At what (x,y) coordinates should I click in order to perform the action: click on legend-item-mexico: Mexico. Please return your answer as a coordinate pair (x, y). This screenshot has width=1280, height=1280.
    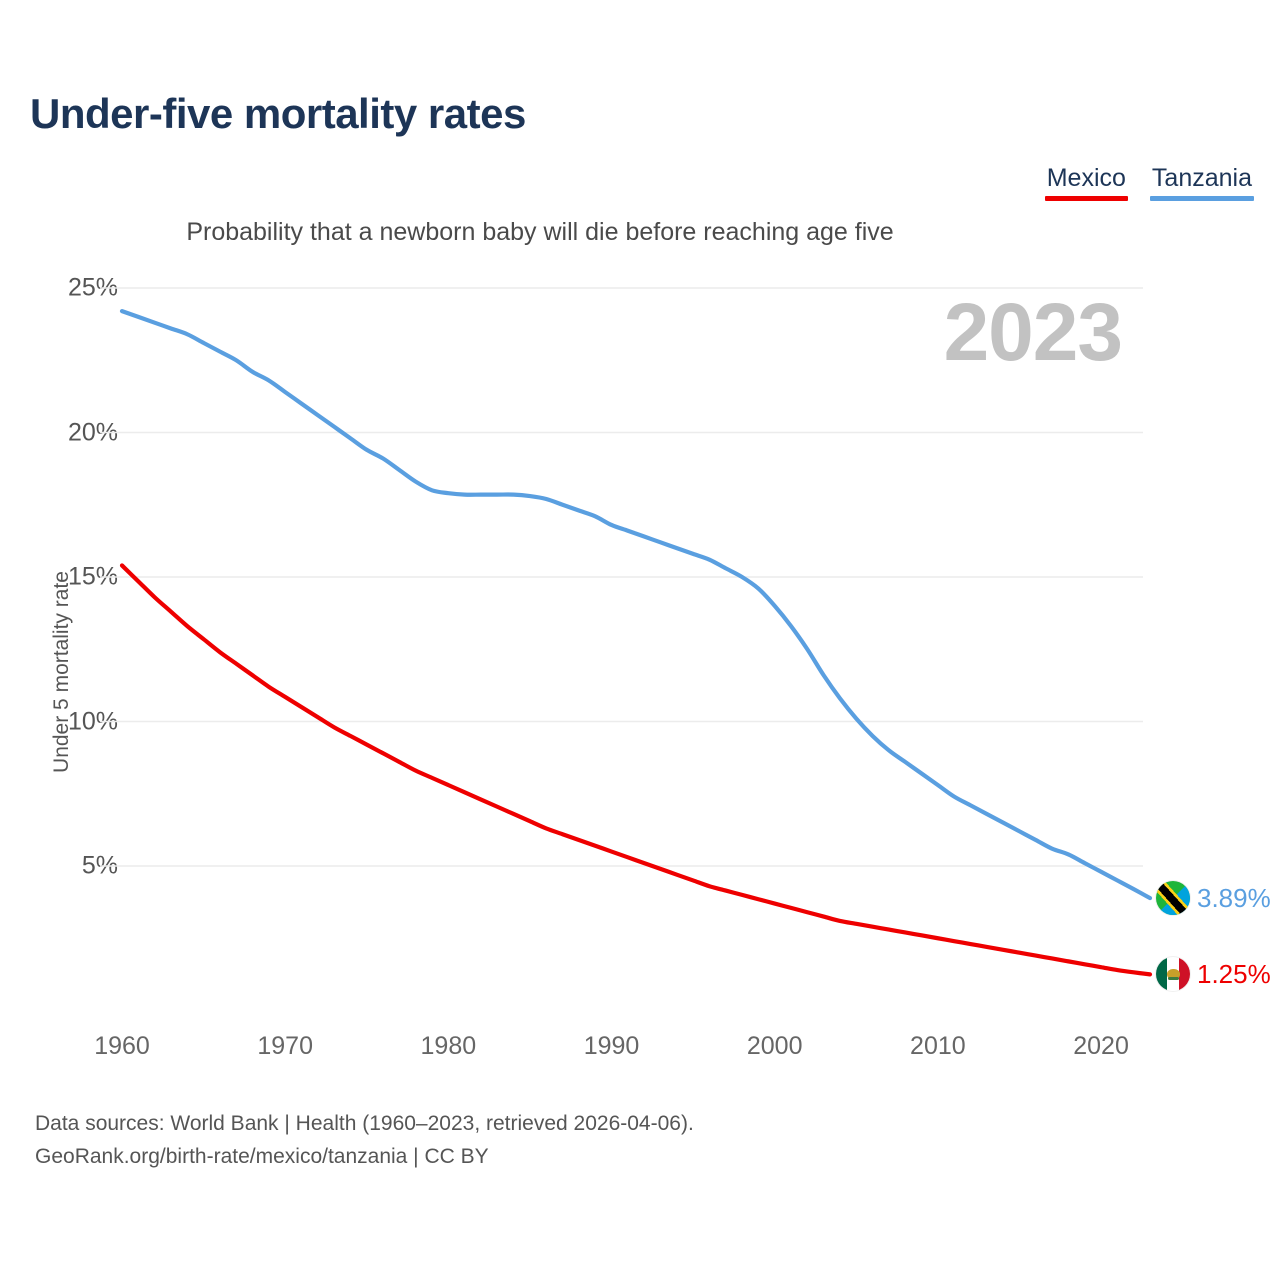
    Looking at the image, I should click on (1086, 183).